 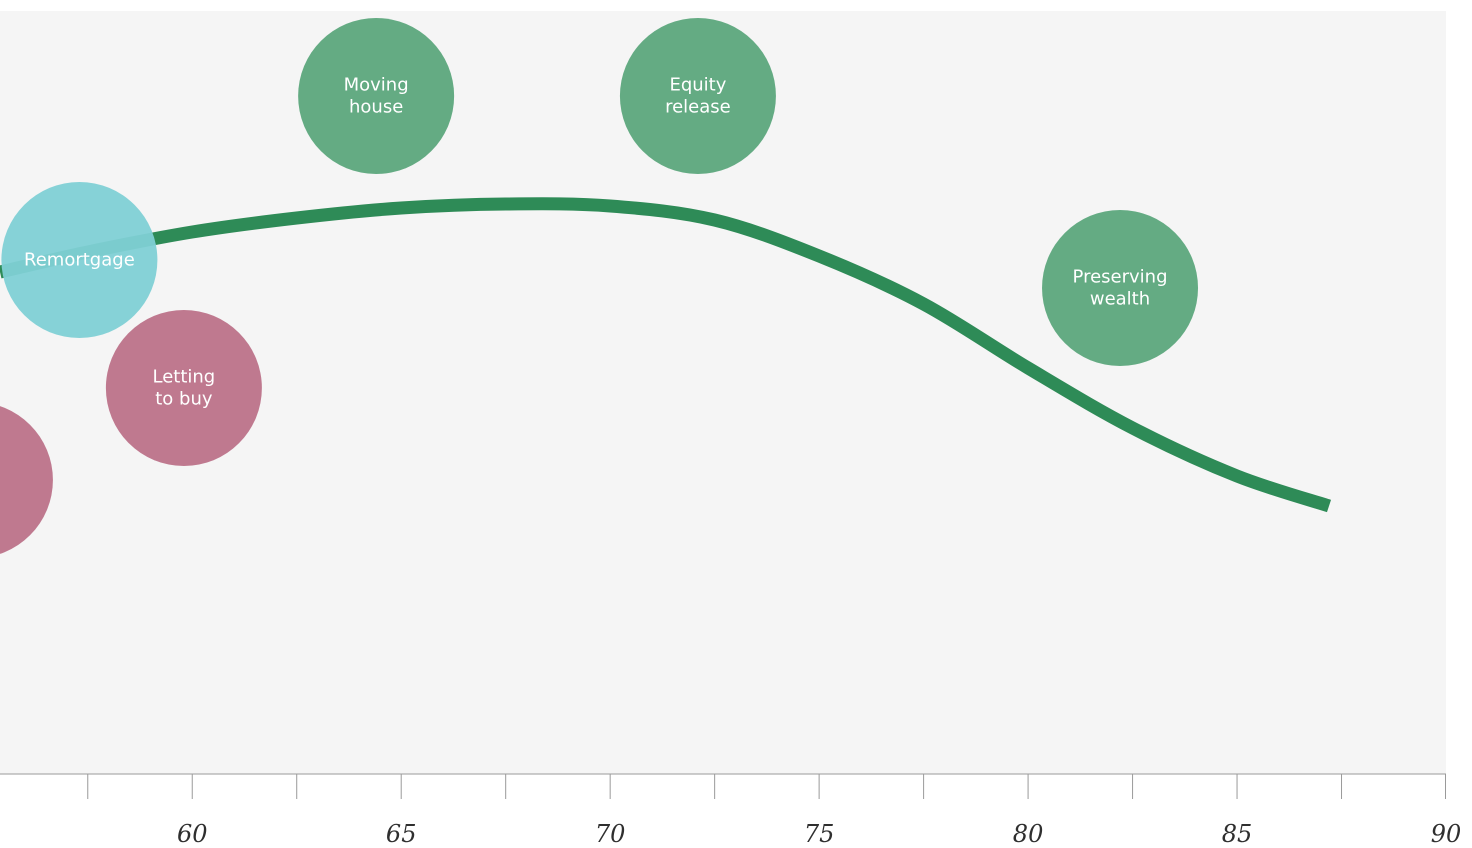 I want to click on bubble-label: house, so click(x=376, y=107).